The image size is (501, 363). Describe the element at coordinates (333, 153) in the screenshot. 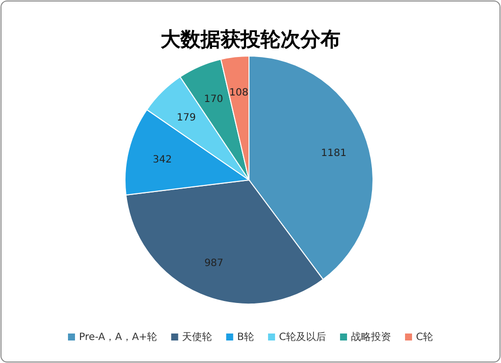

I see `data-label: 1181` at that location.